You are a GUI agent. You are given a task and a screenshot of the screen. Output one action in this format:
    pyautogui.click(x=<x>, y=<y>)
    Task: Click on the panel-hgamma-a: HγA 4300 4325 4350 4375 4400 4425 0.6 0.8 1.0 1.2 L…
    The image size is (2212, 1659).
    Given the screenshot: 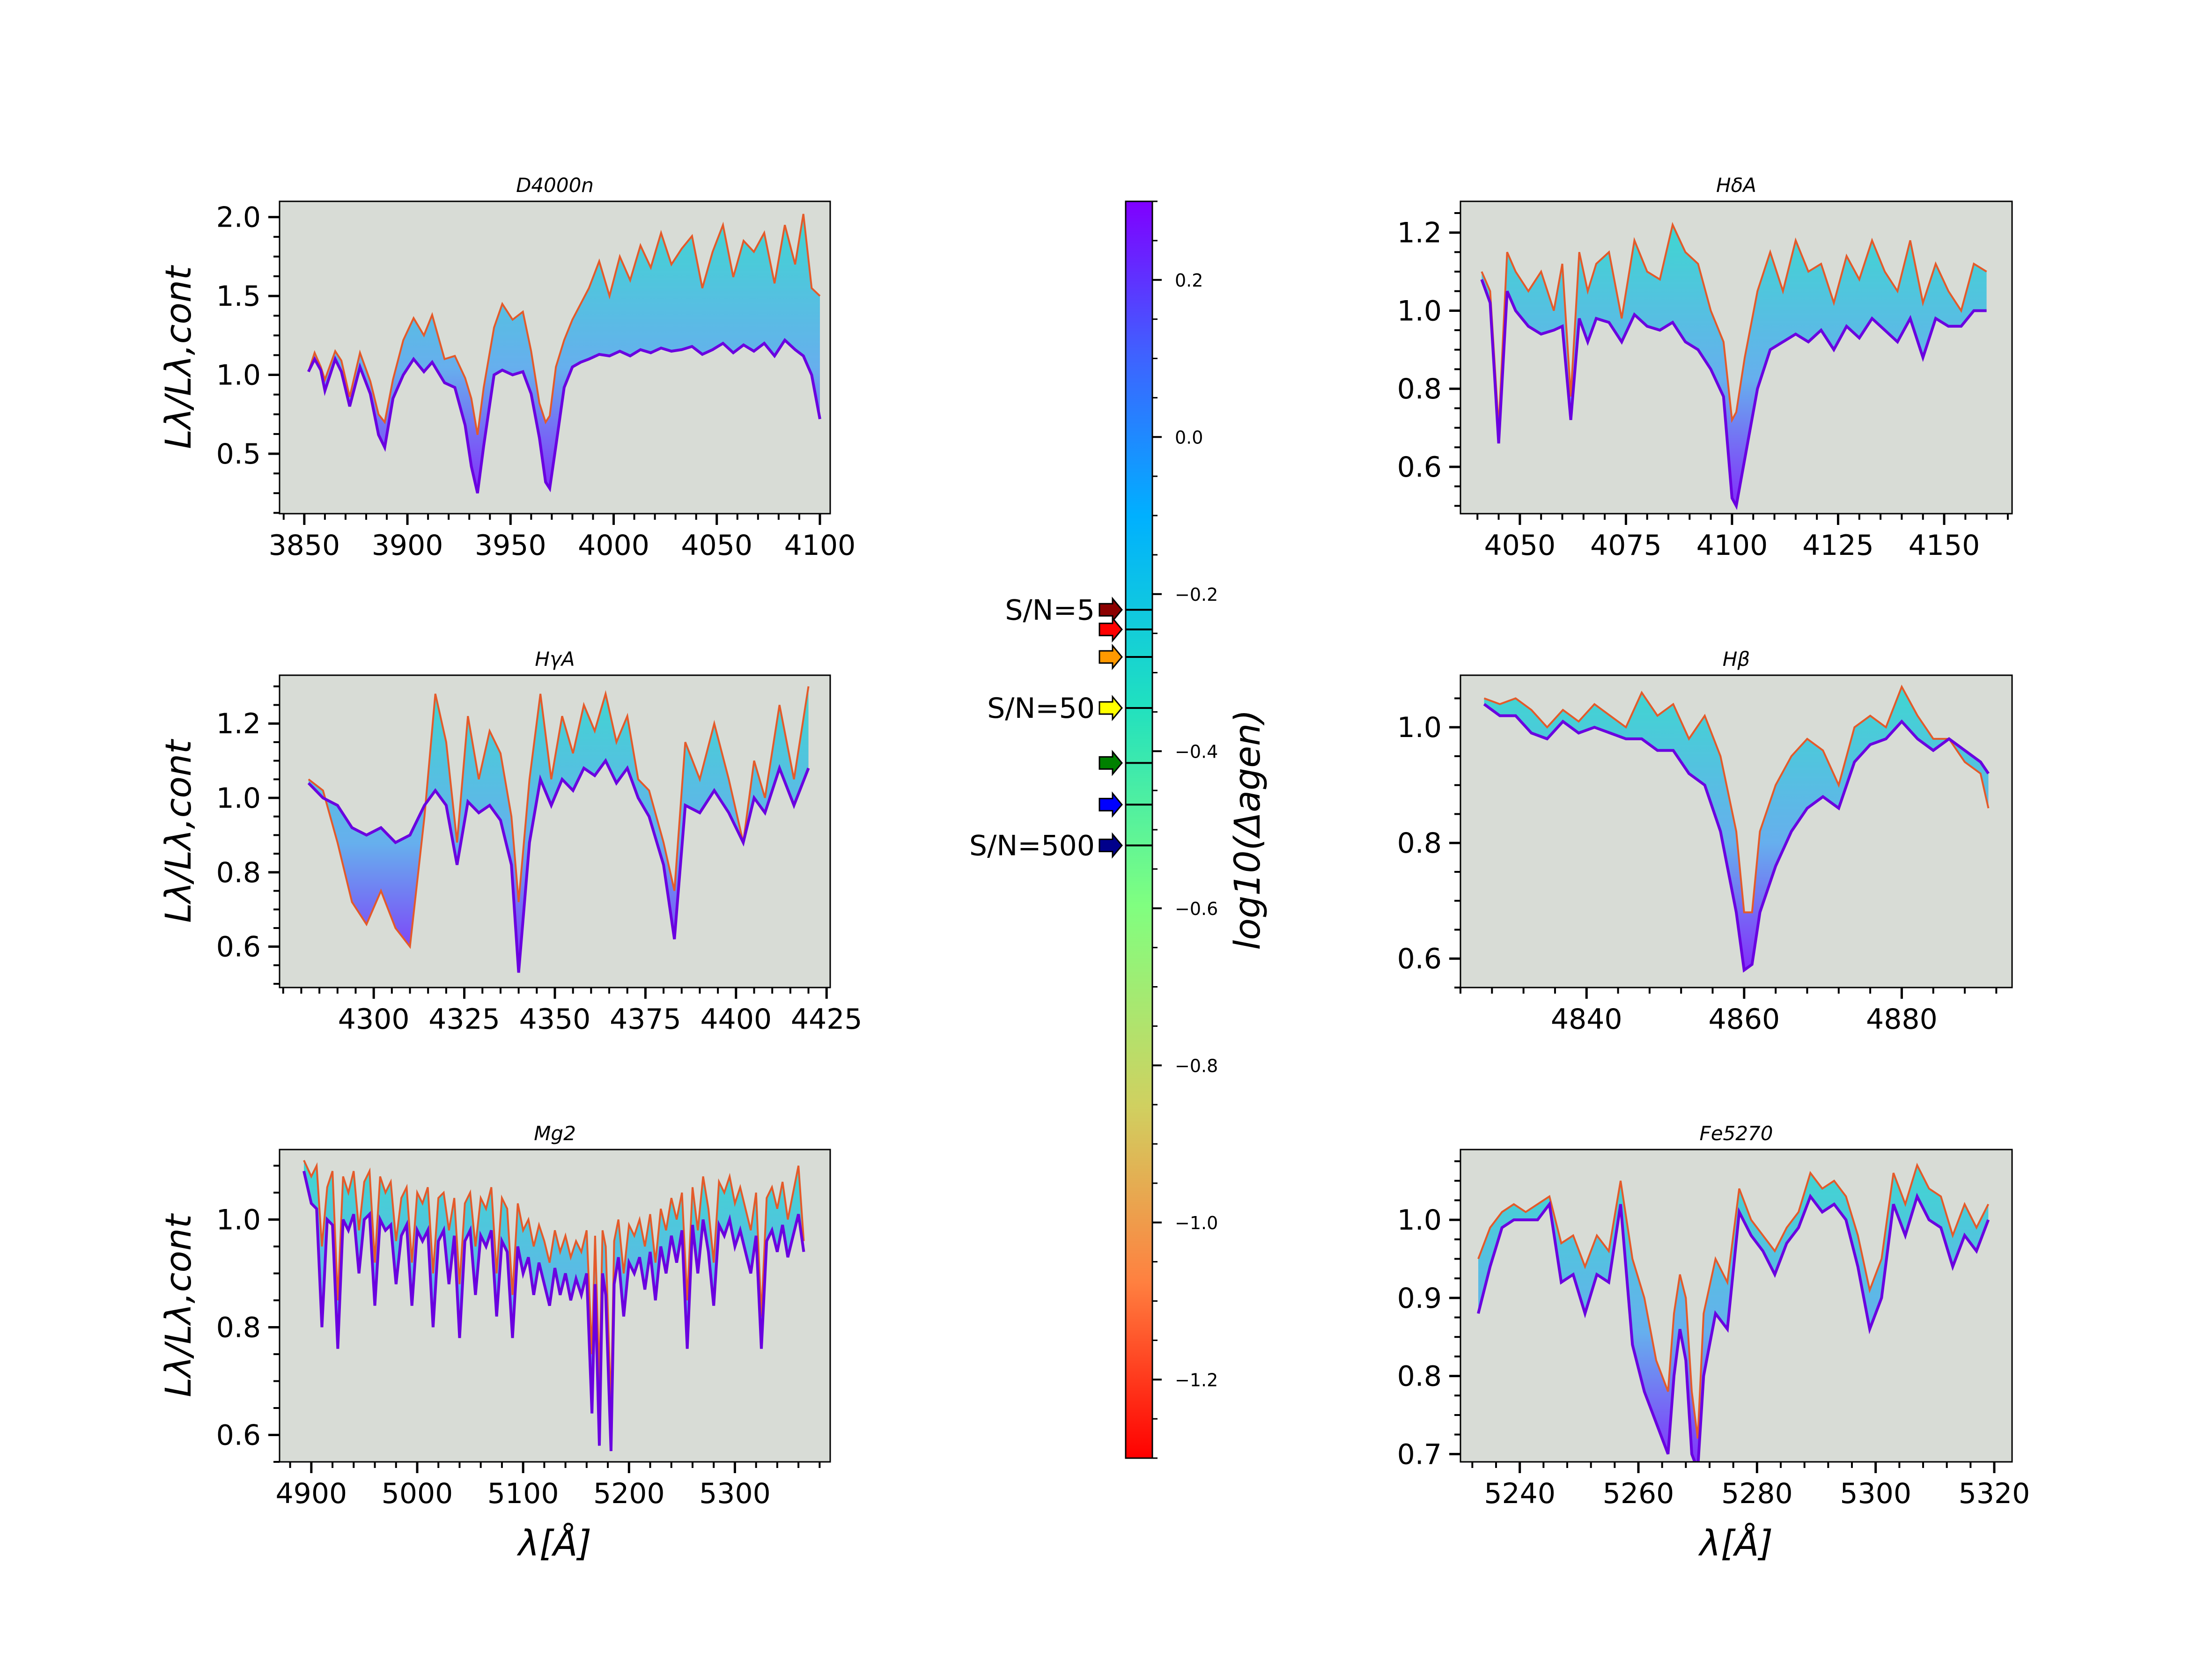 What is the action you would take?
    pyautogui.click(x=510, y=842)
    